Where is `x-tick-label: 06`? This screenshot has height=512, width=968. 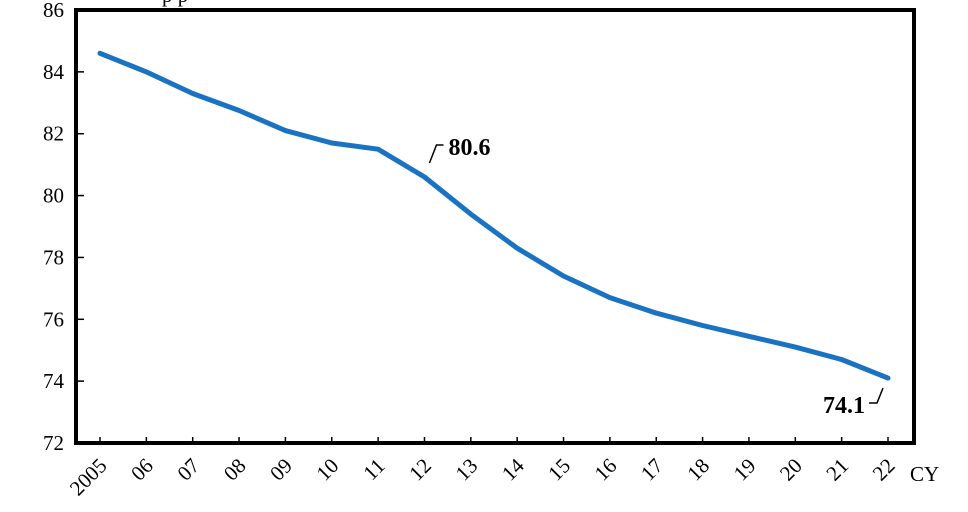 x-tick-label: 06 is located at coordinates (142, 470).